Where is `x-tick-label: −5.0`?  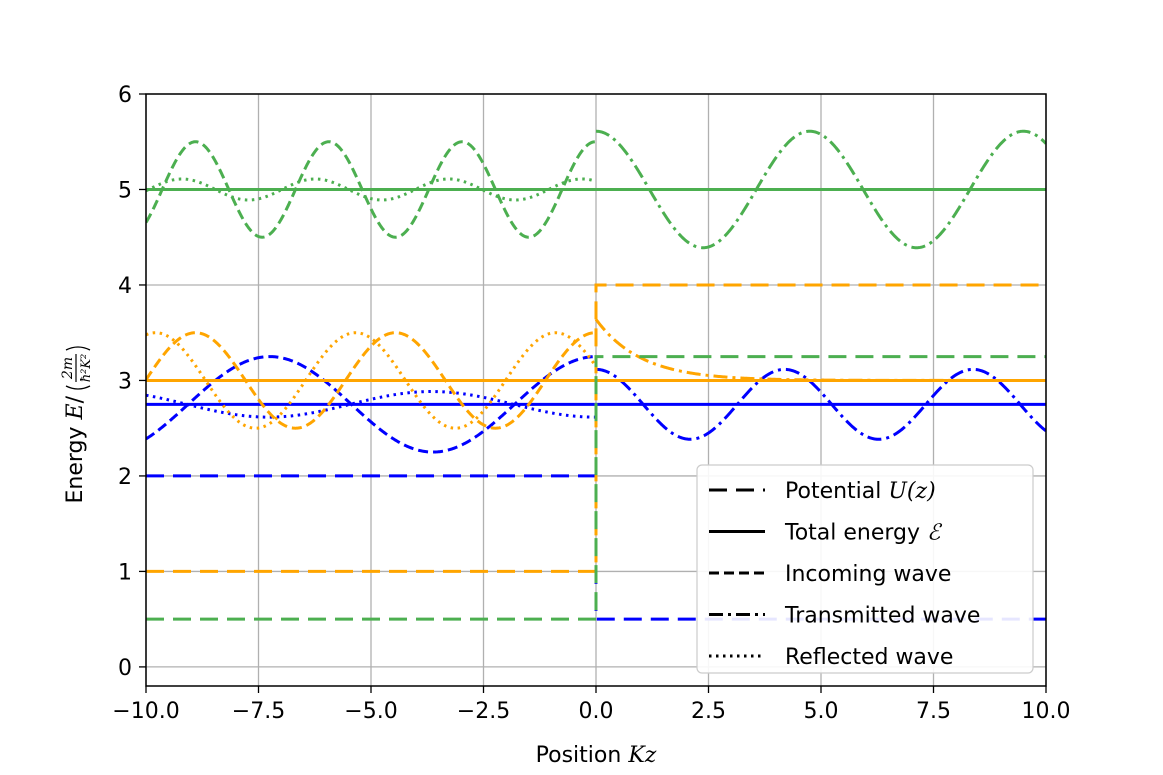
x-tick-label: −5.0 is located at coordinates (370, 711).